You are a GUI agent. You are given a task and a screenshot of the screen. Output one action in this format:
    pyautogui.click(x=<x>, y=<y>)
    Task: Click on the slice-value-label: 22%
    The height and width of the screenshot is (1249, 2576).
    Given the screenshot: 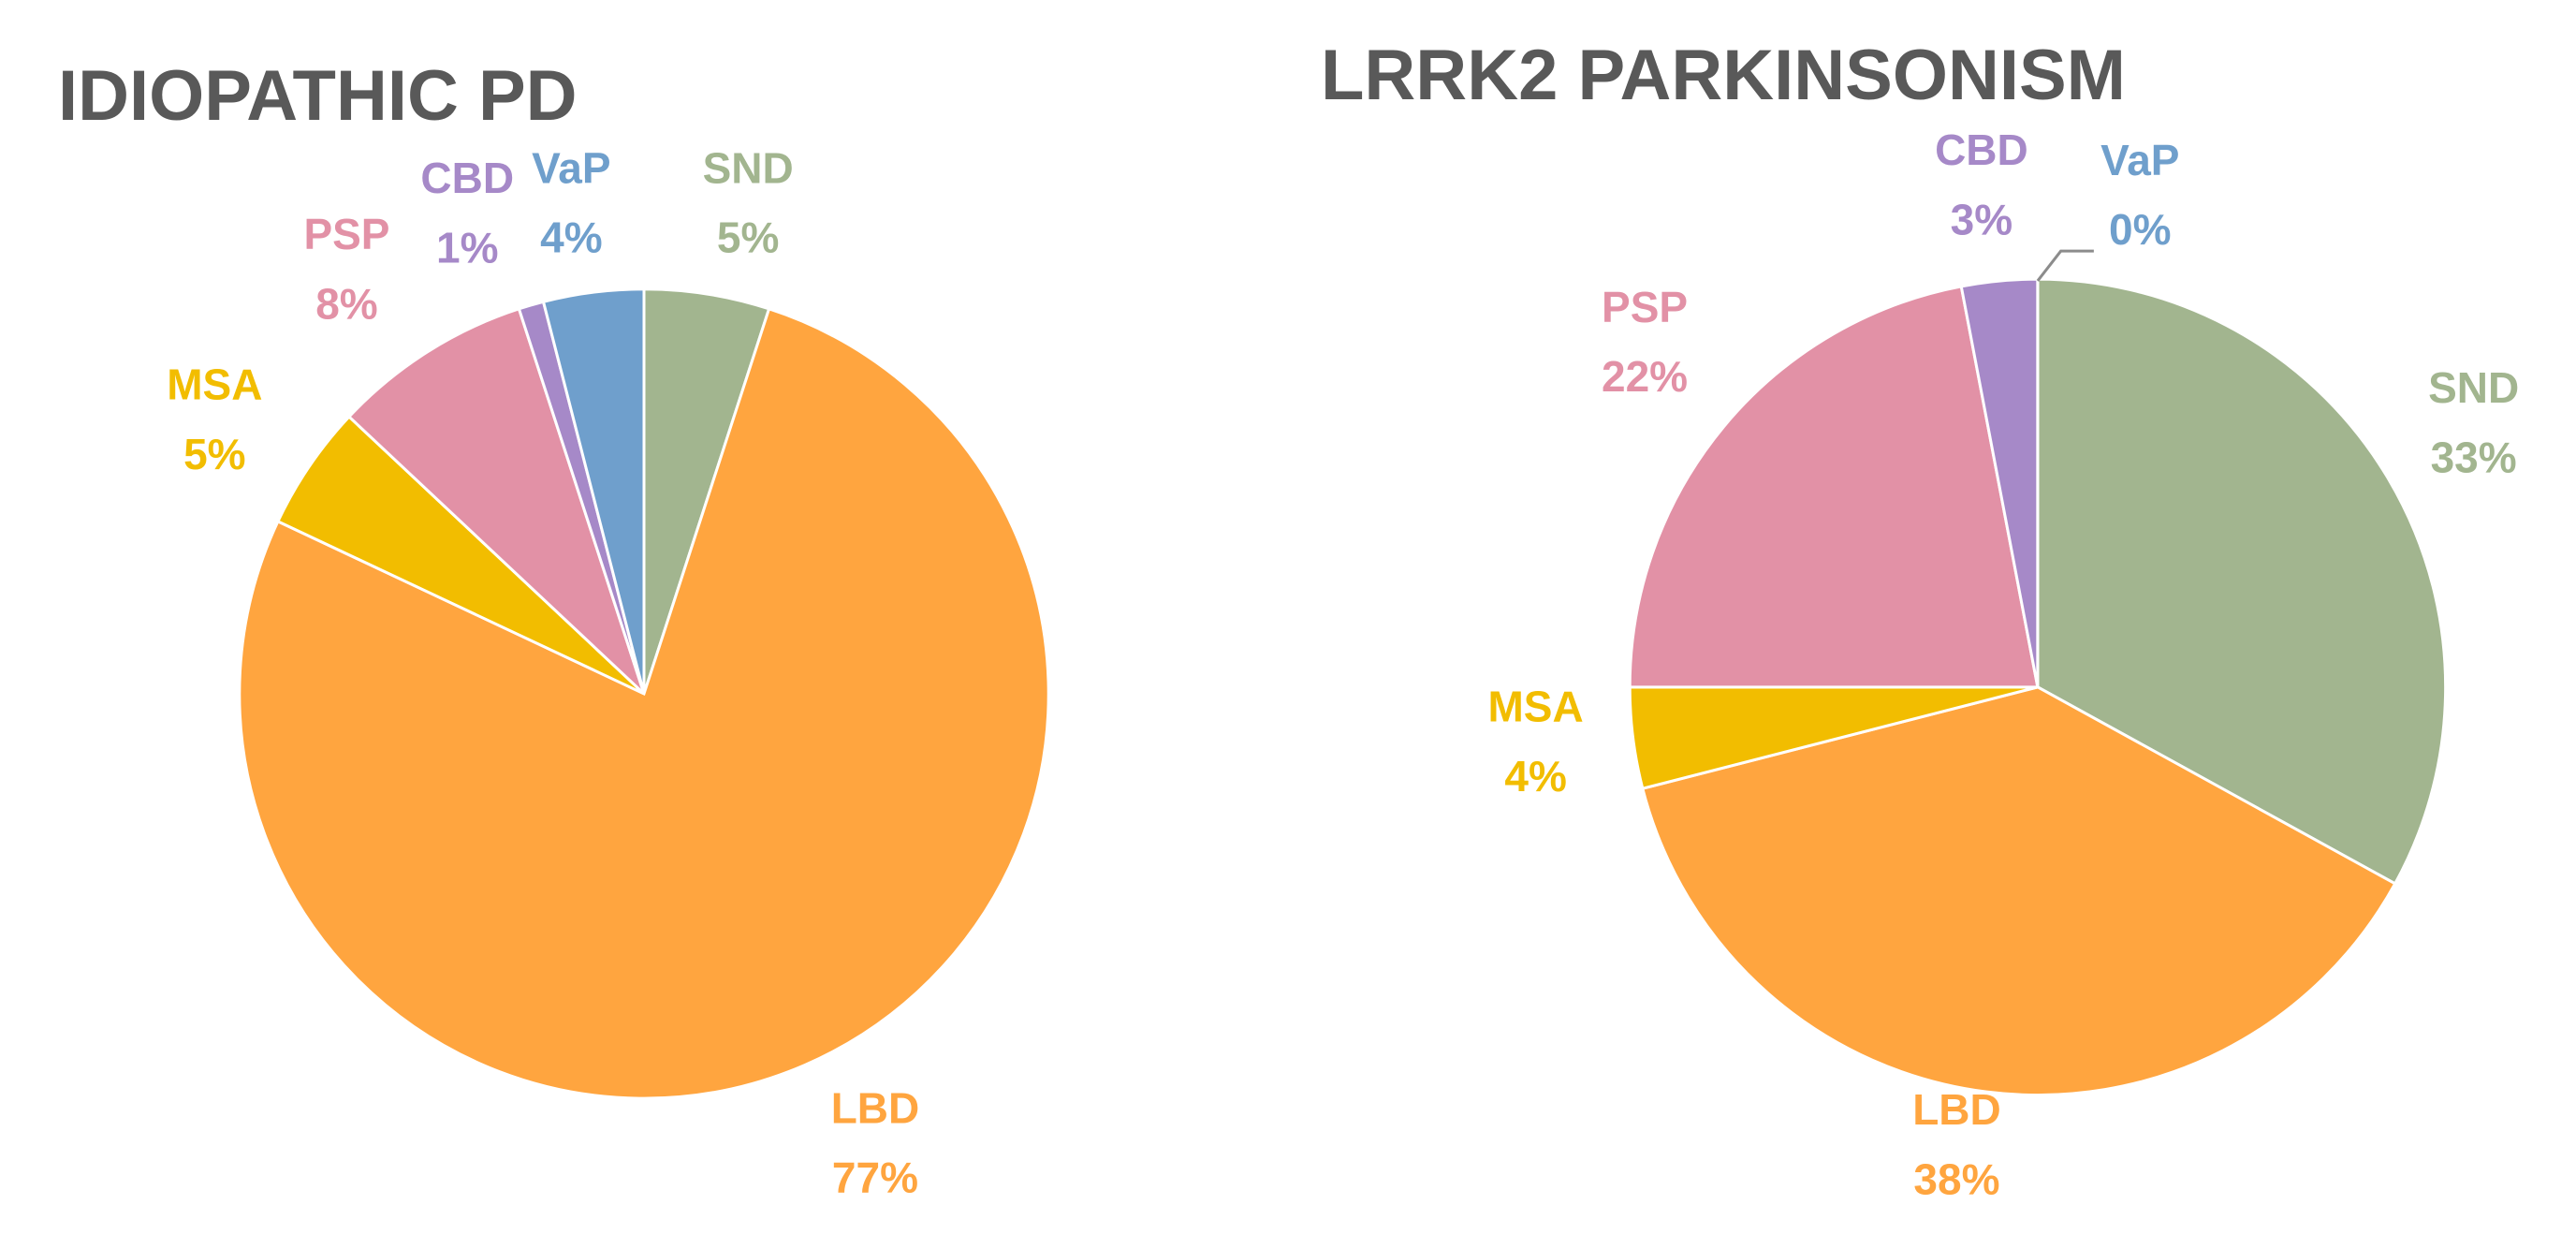 What is the action you would take?
    pyautogui.click(x=1645, y=376)
    